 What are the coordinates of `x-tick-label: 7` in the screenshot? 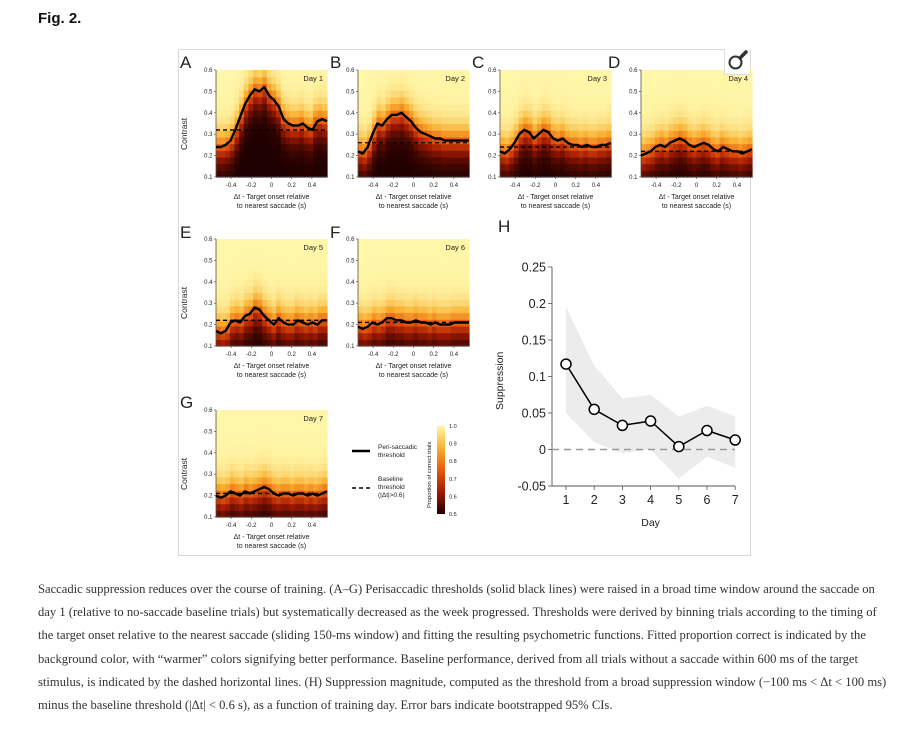 It's located at (735, 500).